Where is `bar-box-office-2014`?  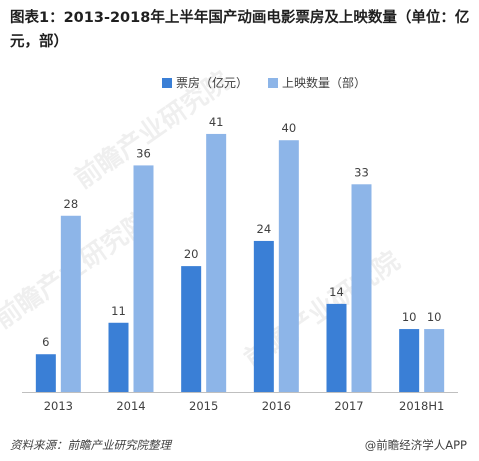
bar-box-office-2014 is located at coordinates (118, 357).